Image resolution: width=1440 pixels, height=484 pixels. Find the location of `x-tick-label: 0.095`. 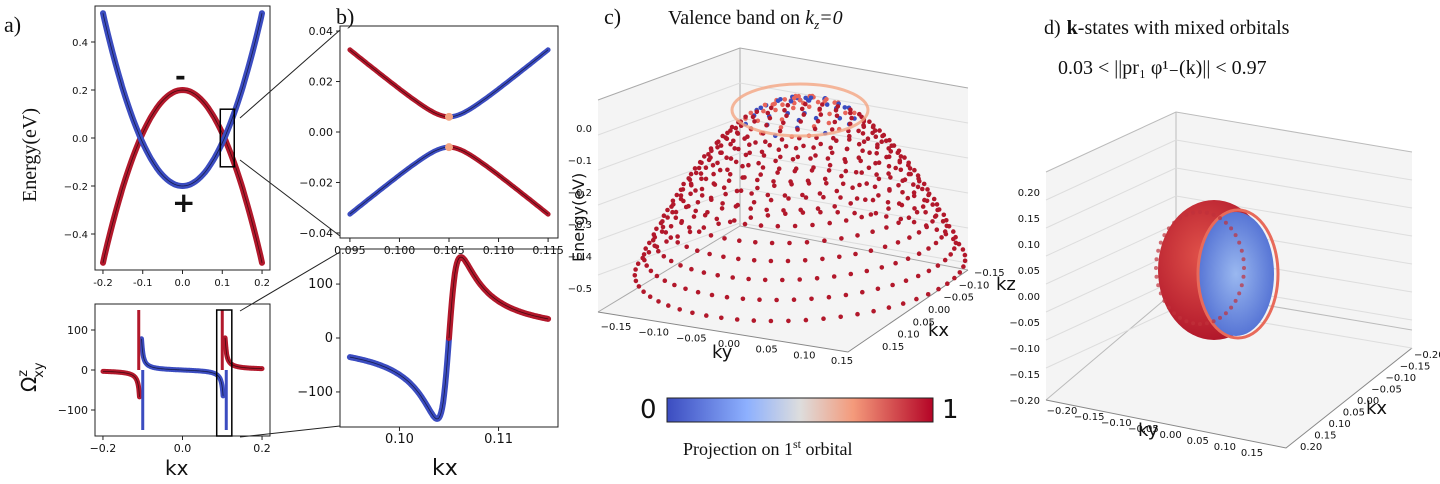

x-tick-label: 0.095 is located at coordinates (350, 250).